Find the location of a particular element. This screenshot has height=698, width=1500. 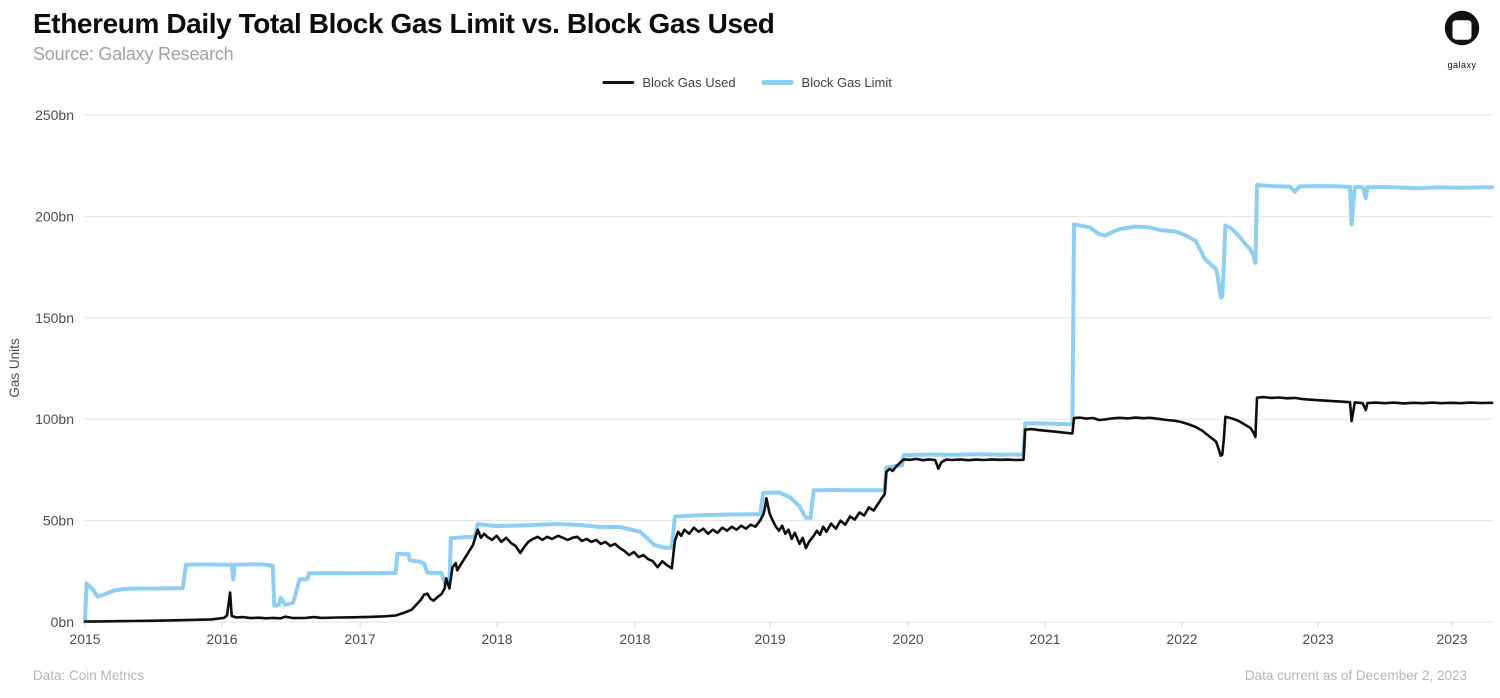

legend-item-block-gas-used: Block Gas Used is located at coordinates (669, 82).